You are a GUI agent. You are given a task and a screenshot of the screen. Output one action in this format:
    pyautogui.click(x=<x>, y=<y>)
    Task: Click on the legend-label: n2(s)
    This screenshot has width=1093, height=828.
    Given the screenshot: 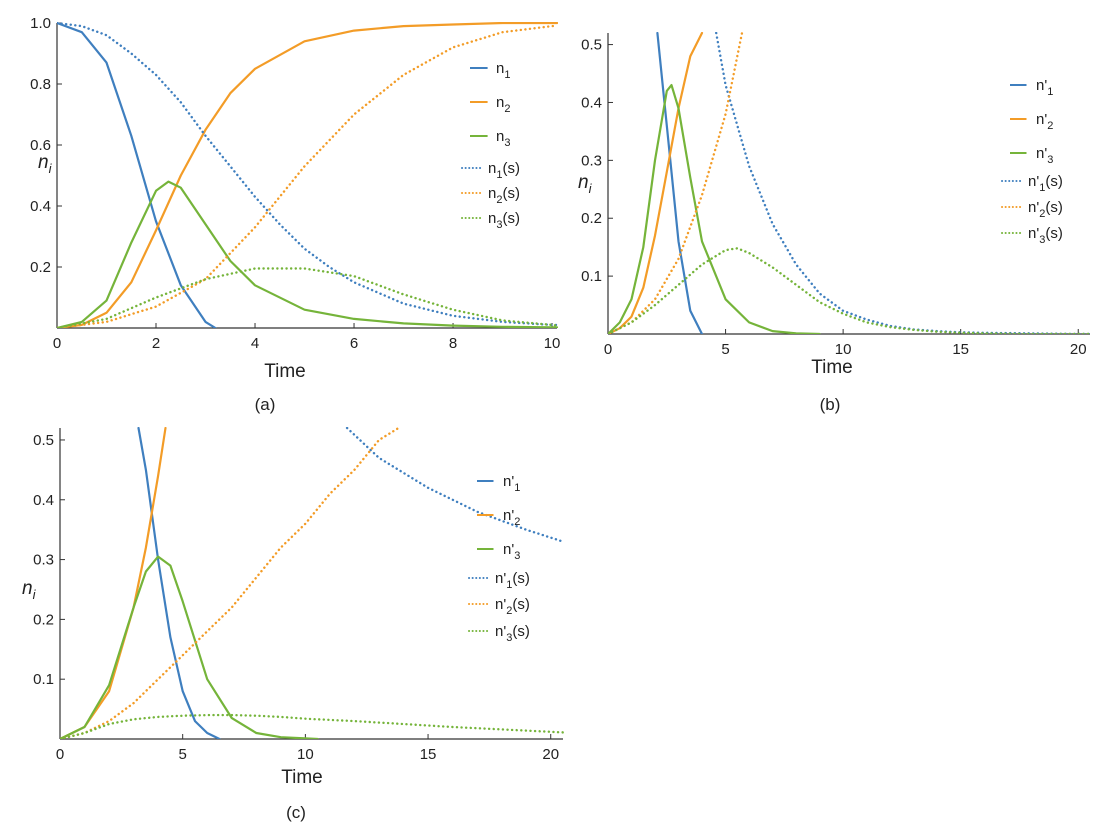 What is the action you would take?
    pyautogui.click(x=504, y=195)
    